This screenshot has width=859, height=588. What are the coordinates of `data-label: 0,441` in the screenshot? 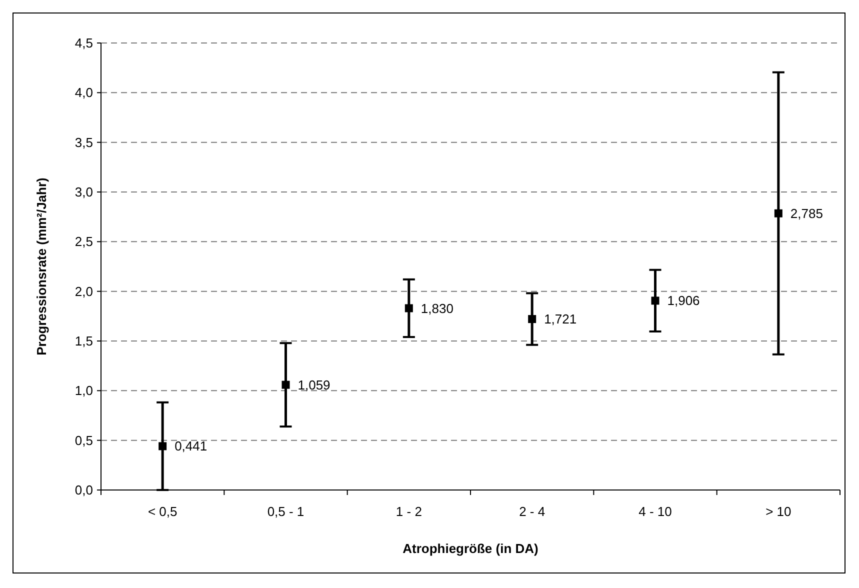 It's located at (191, 446).